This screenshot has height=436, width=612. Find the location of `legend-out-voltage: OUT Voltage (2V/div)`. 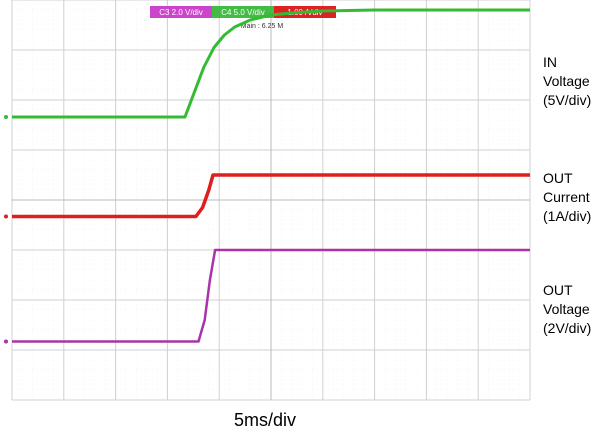

legend-out-voltage: OUT Voltage (2V/div) is located at coordinates (567, 309).